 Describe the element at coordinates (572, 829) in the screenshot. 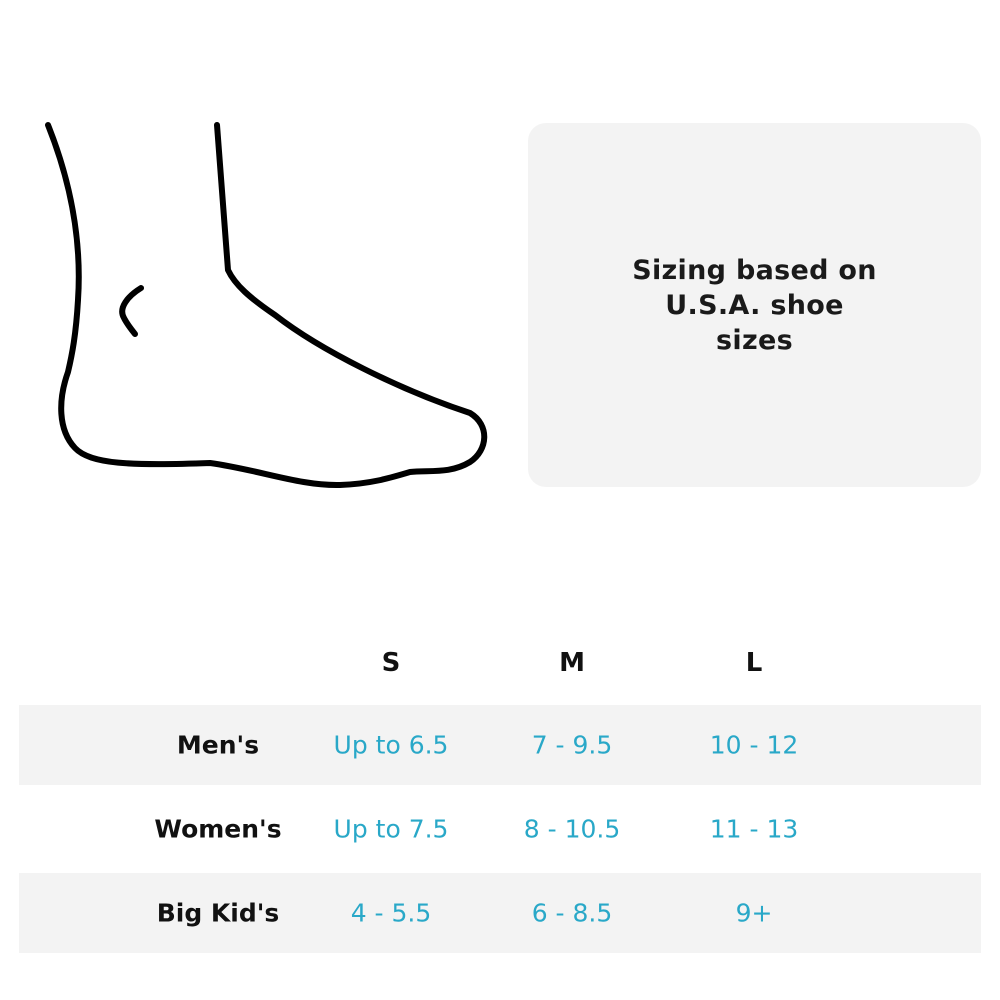

I see `size-m: 8 - 10.5` at that location.